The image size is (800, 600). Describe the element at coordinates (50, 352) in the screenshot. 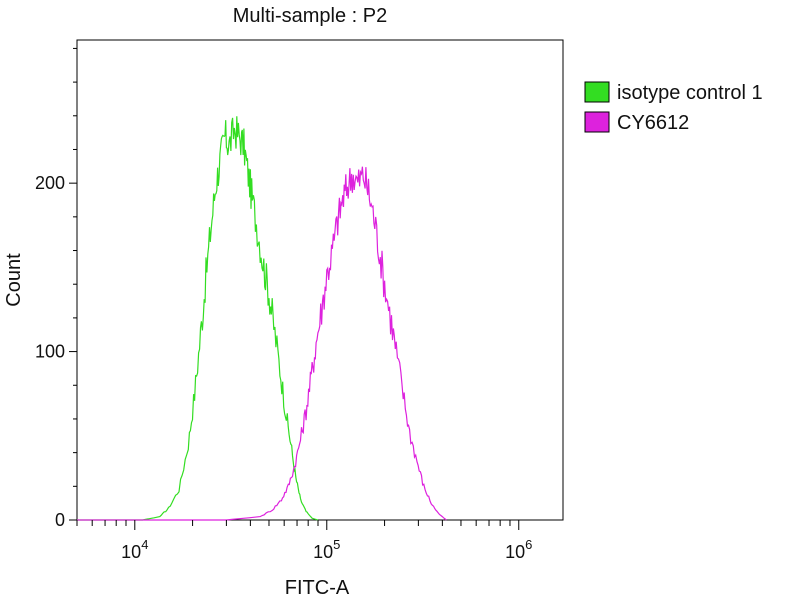

I see `y-tick-label: 100` at that location.